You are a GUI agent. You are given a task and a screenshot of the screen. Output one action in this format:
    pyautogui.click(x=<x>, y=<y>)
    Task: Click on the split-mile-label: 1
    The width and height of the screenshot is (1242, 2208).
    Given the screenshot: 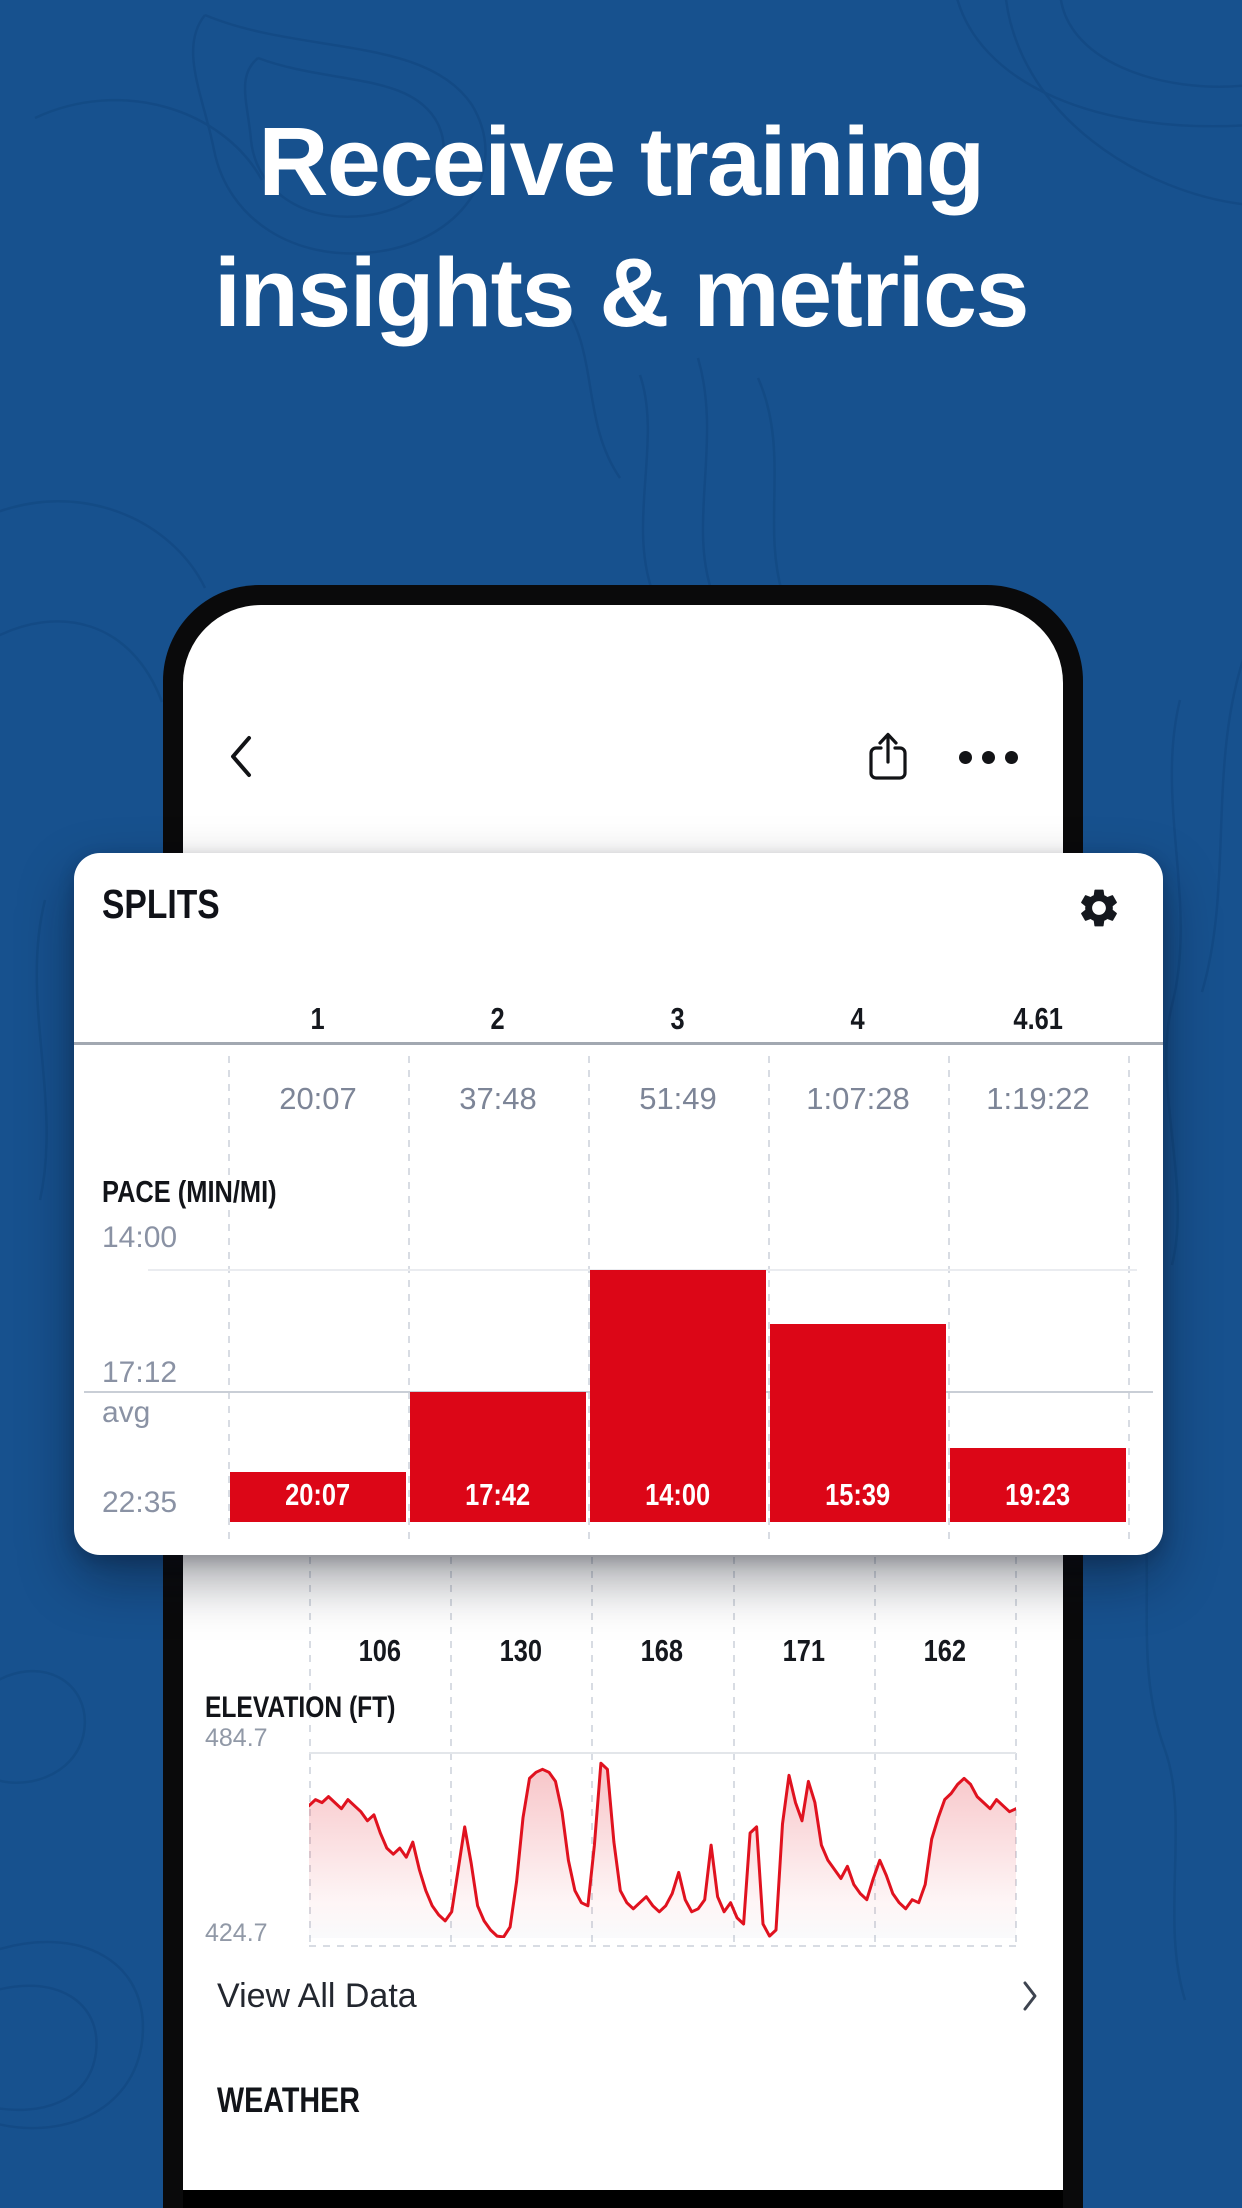 What is the action you would take?
    pyautogui.click(x=318, y=1018)
    